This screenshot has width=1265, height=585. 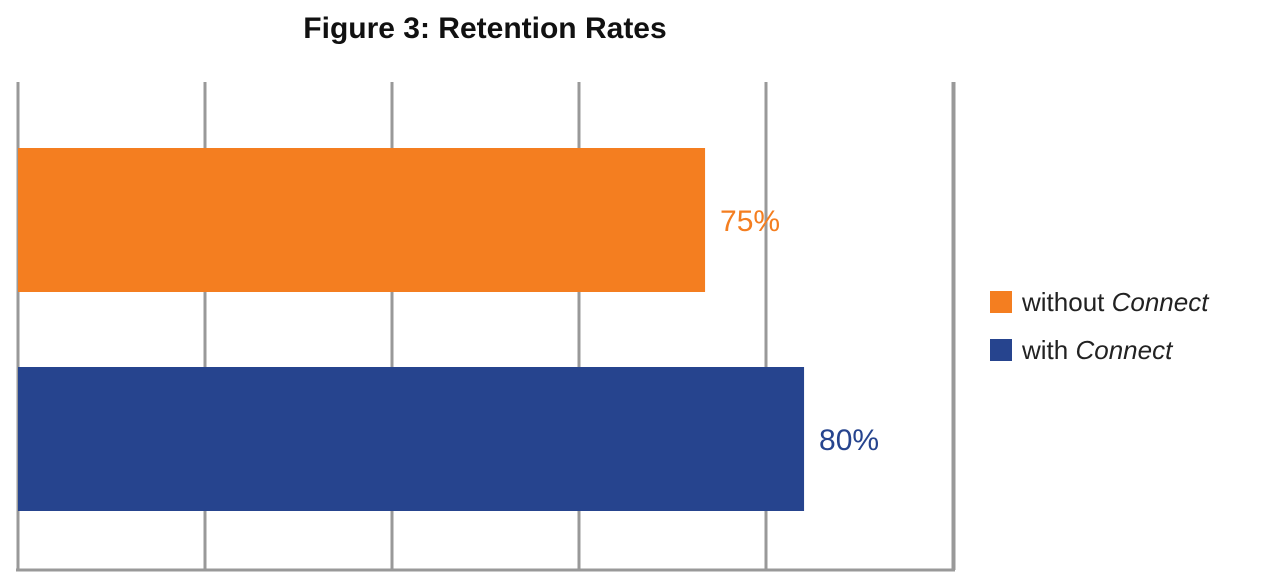 What do you see at coordinates (849, 440) in the screenshot?
I see `value-label-with-connect: 80%` at bounding box center [849, 440].